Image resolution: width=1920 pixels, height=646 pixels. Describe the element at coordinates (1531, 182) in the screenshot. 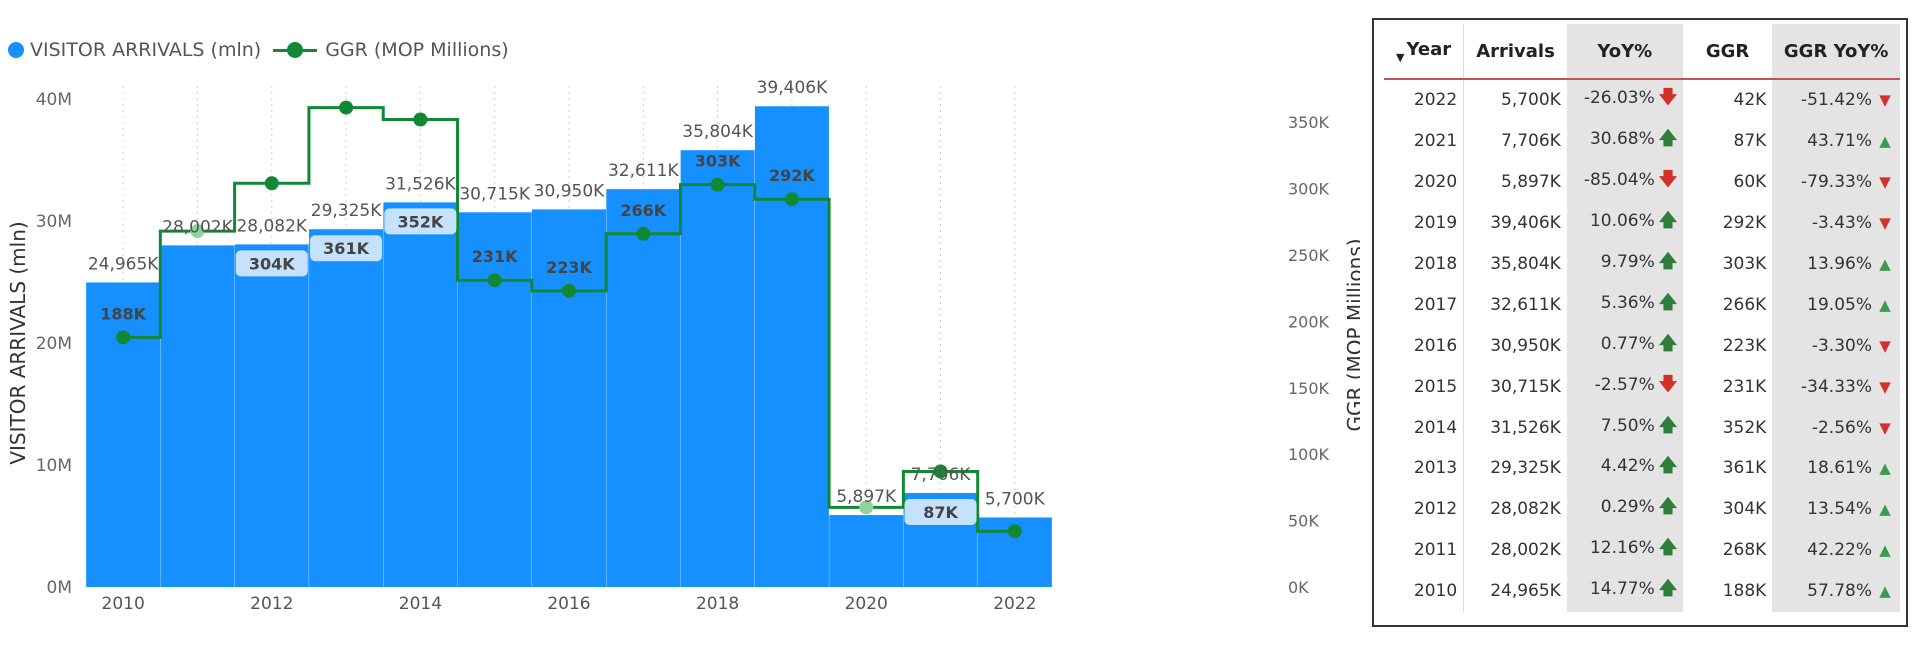

I see `cell-arrivals: 5,897K` at that location.